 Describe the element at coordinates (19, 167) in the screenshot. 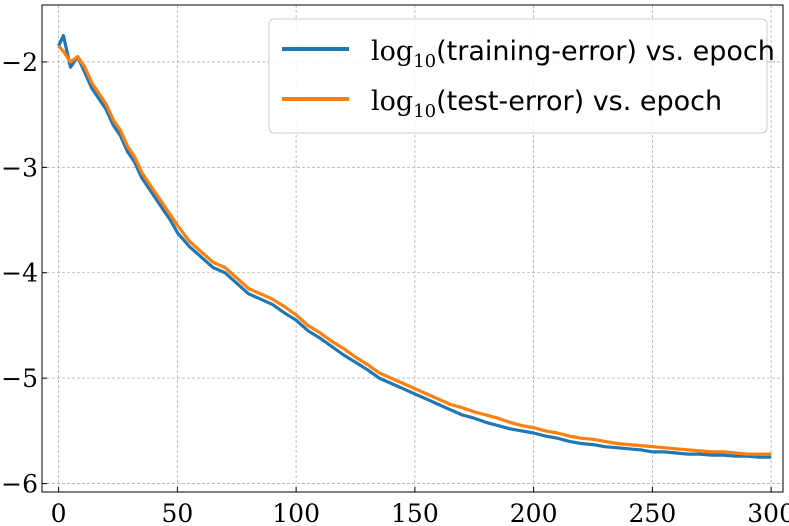

I see `y-tick-label: −3` at that location.